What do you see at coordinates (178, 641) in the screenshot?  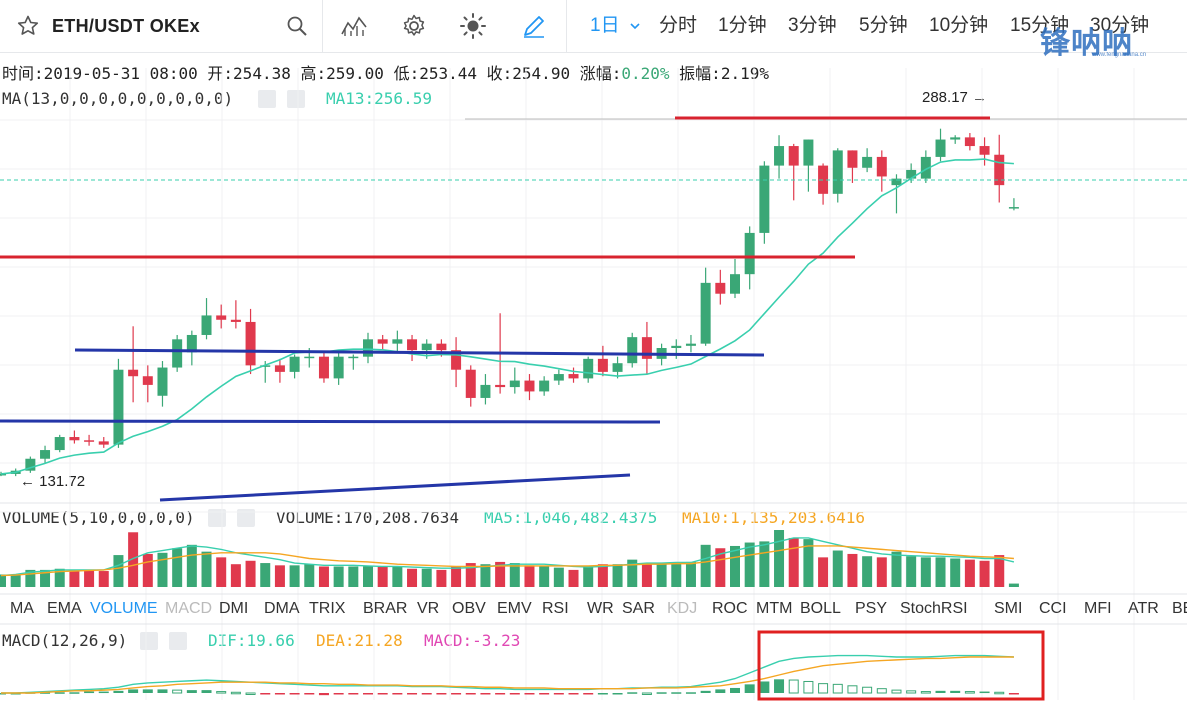 I see `macd-close-icon` at bounding box center [178, 641].